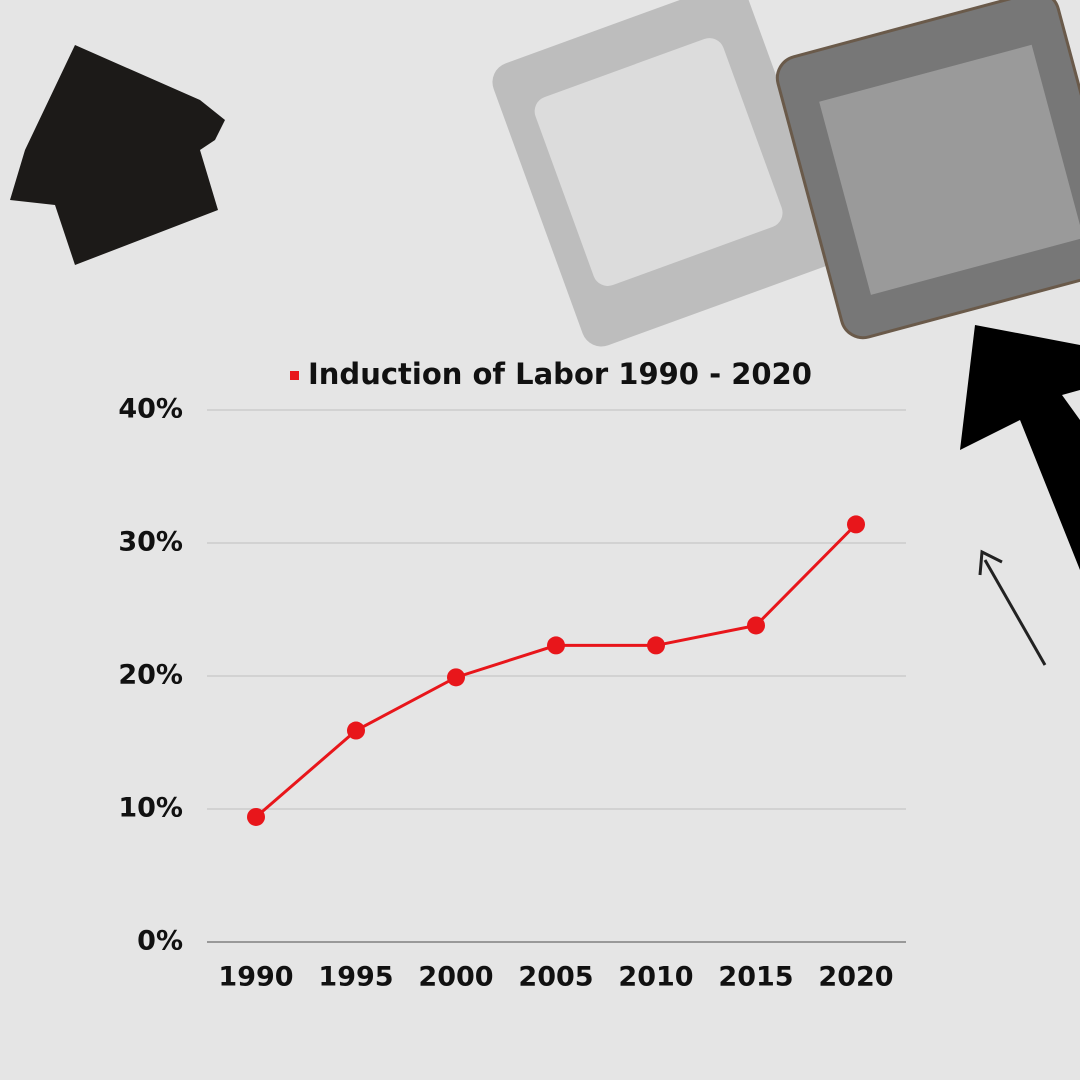 This screenshot has height=1080, width=1080. What do you see at coordinates (655, 977) in the screenshot?
I see `x-tick-label: 2010` at bounding box center [655, 977].